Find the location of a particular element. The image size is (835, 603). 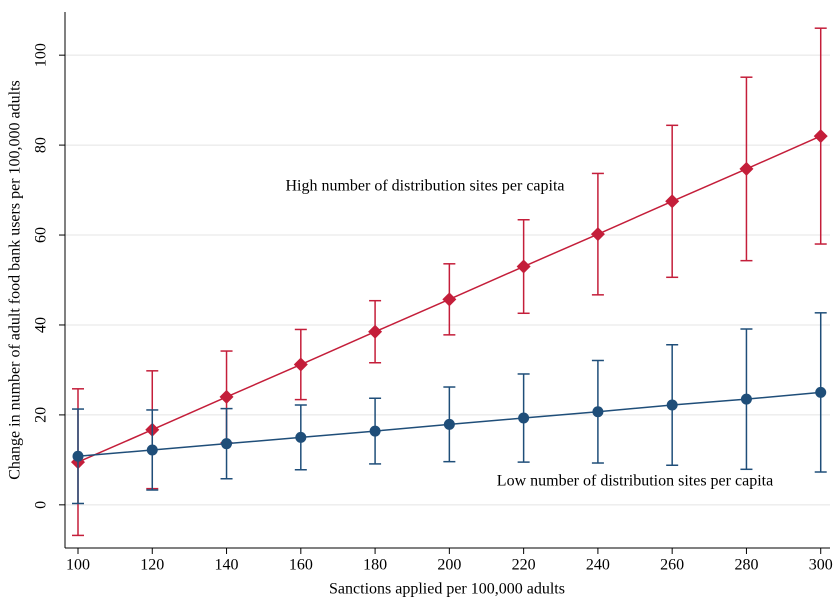

y-tick-label: 80 is located at coordinates (41, 145).